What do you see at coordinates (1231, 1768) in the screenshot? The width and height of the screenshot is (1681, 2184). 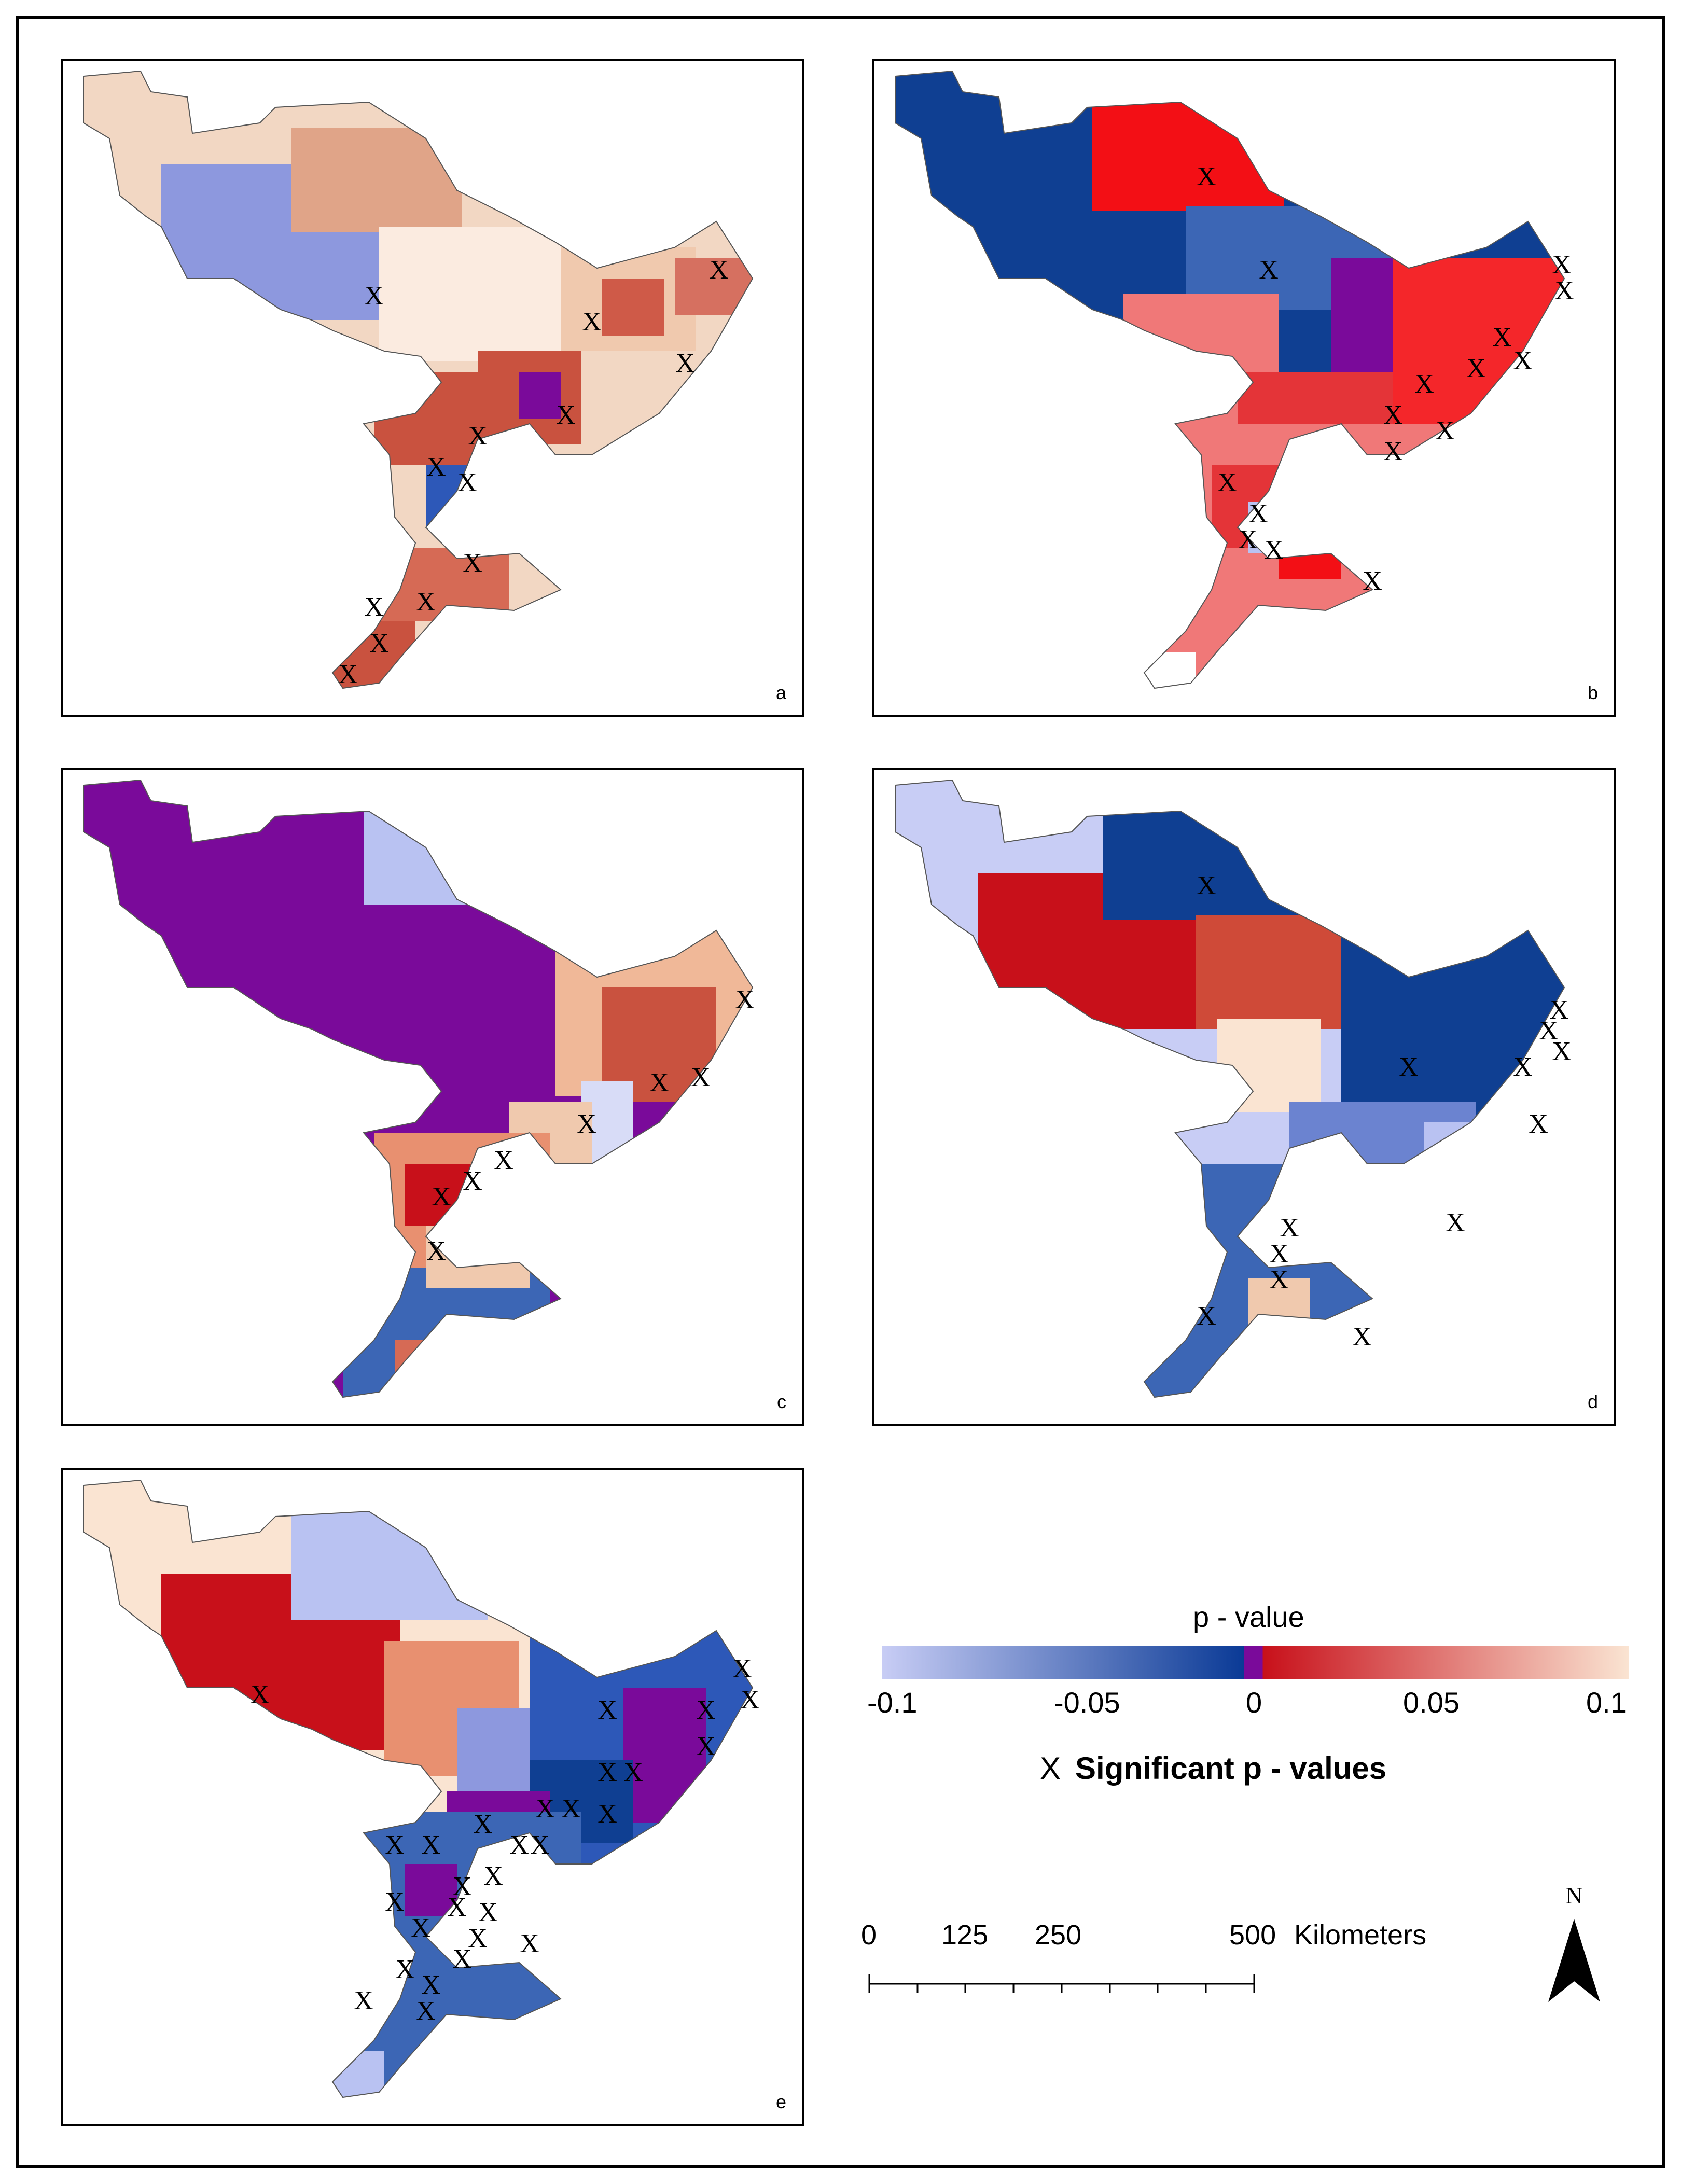 I see `sig-label: Significant p - values` at bounding box center [1231, 1768].